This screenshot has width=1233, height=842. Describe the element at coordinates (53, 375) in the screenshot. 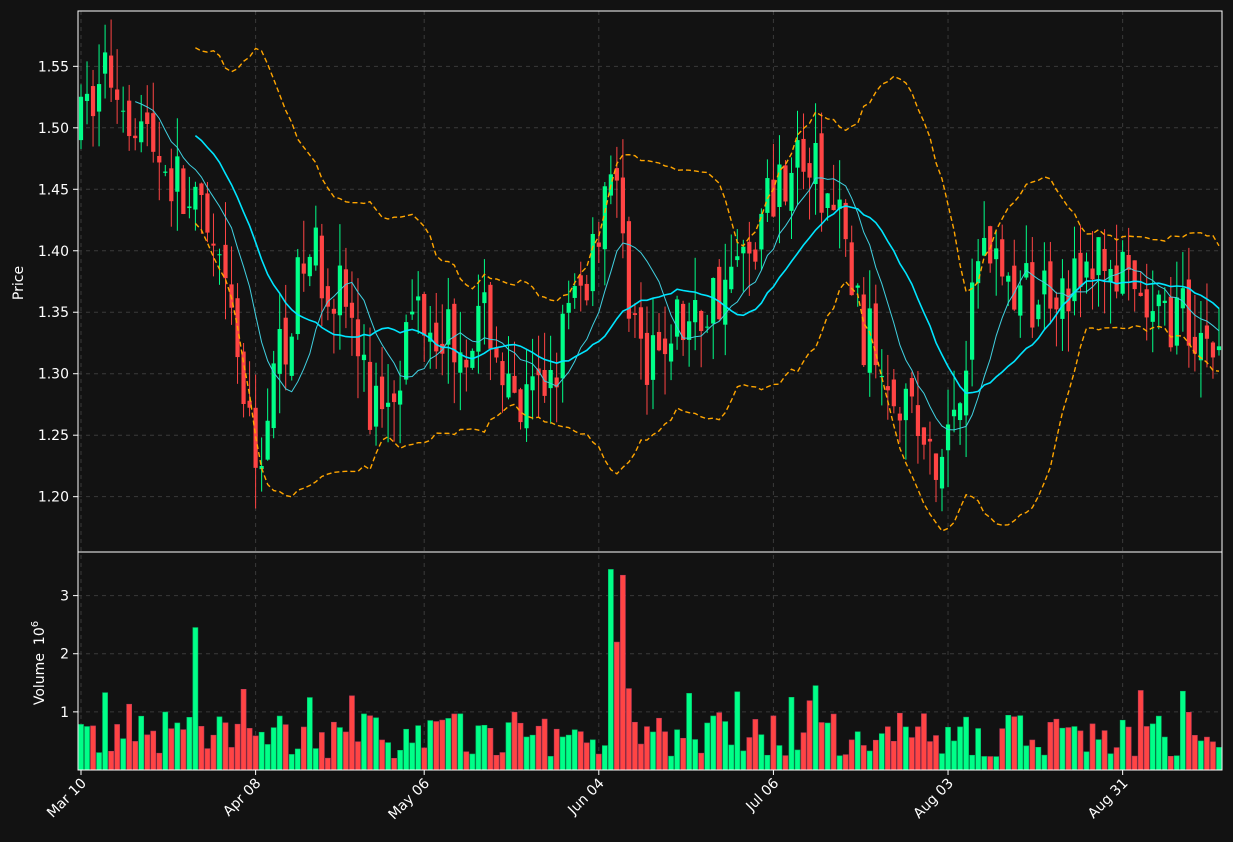

I see `price-tick-label: 1.30` at that location.